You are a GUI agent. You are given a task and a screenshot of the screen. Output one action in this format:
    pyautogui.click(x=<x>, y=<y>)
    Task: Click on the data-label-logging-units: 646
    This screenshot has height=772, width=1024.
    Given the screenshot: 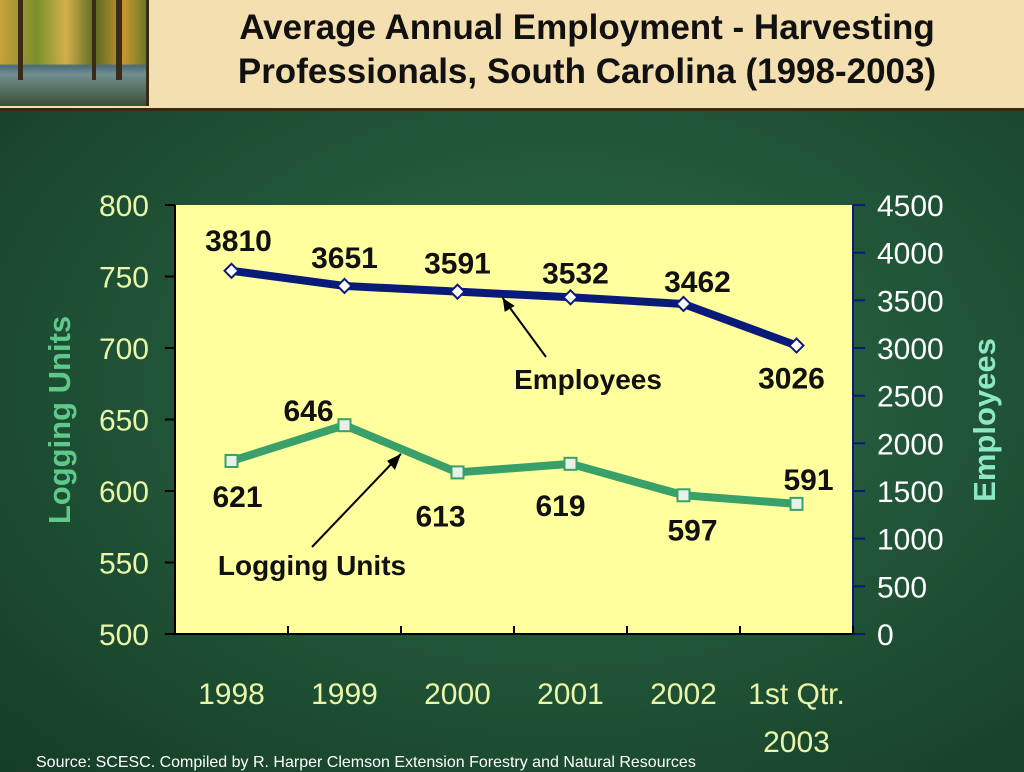 What is the action you would take?
    pyautogui.click(x=308, y=411)
    